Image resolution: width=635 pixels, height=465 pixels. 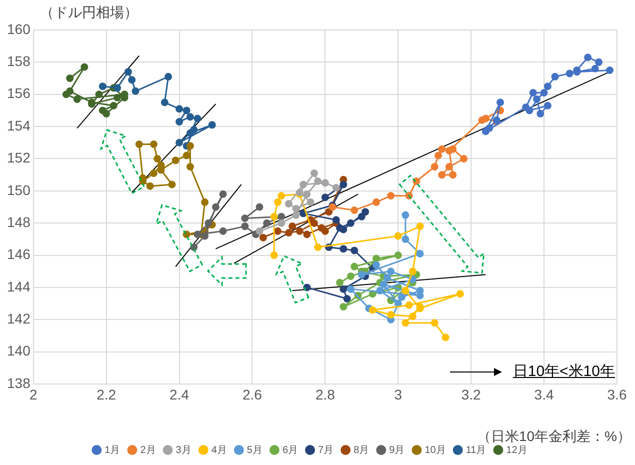 I want to click on y-tick-label: 144, so click(x=19, y=286).